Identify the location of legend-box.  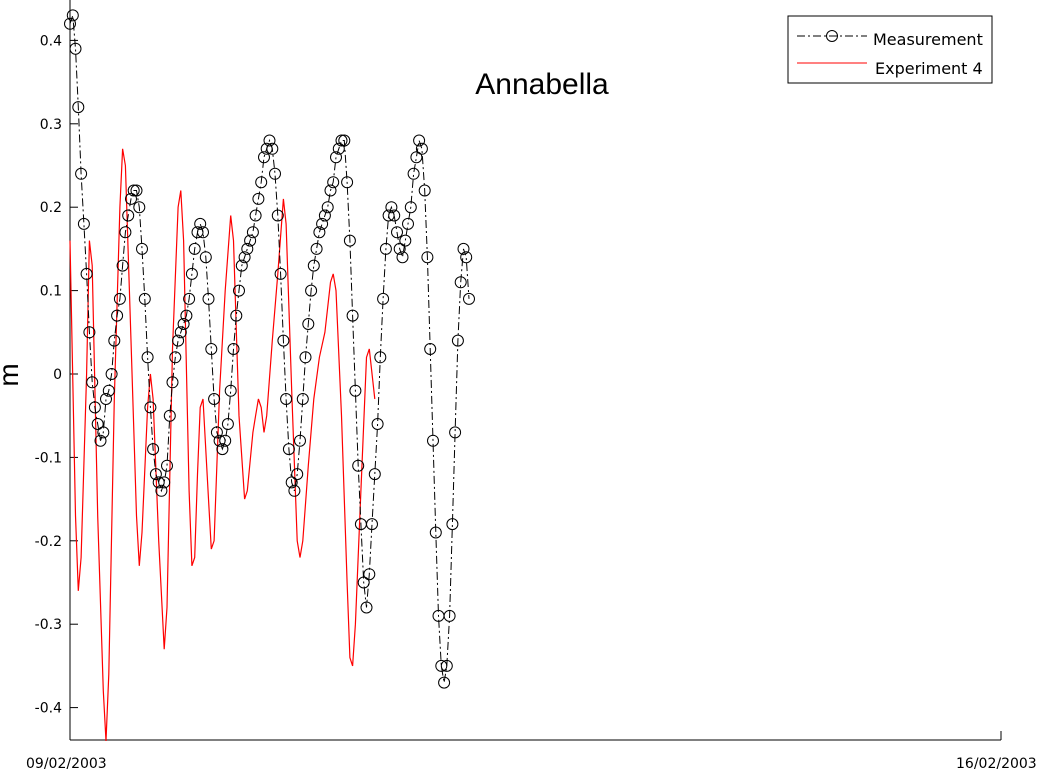
(890, 49).